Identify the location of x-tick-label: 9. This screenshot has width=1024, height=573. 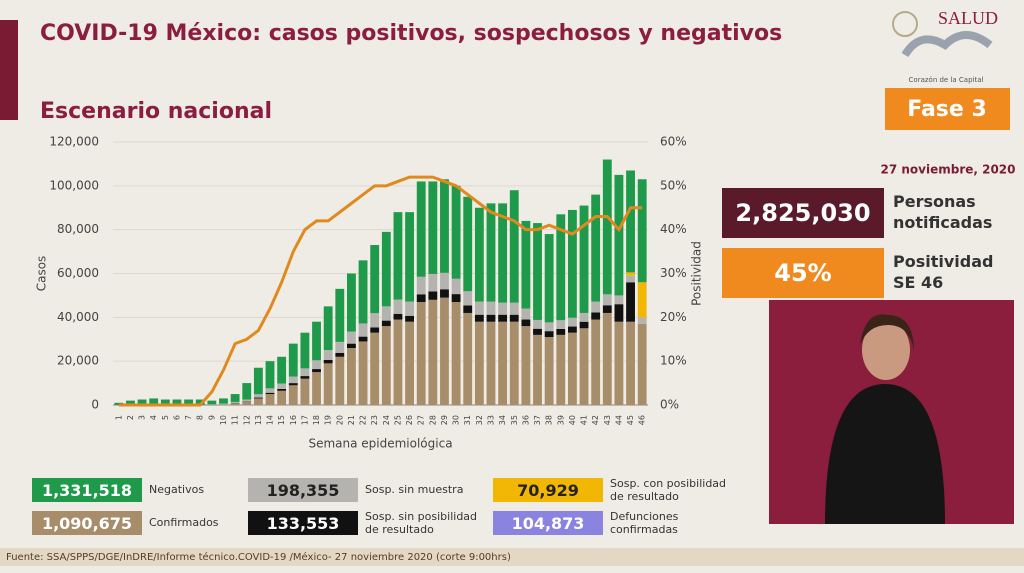
(211, 417).